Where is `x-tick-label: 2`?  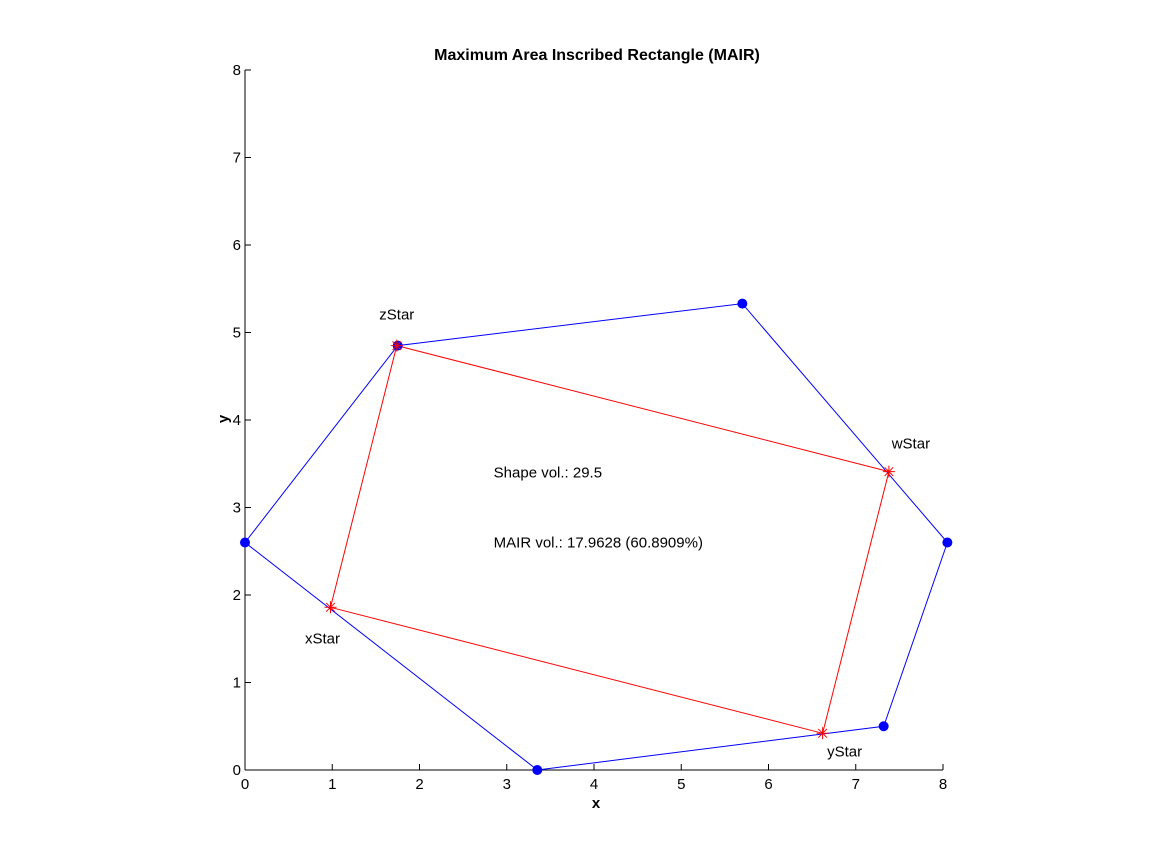 x-tick-label: 2 is located at coordinates (419, 784).